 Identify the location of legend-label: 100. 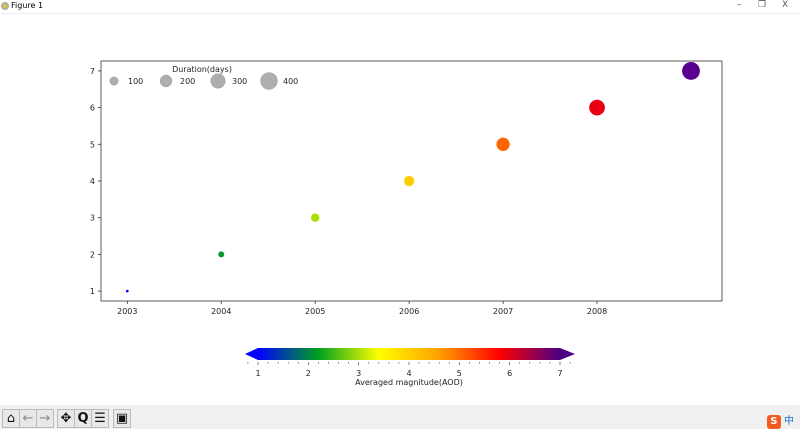
(135, 81).